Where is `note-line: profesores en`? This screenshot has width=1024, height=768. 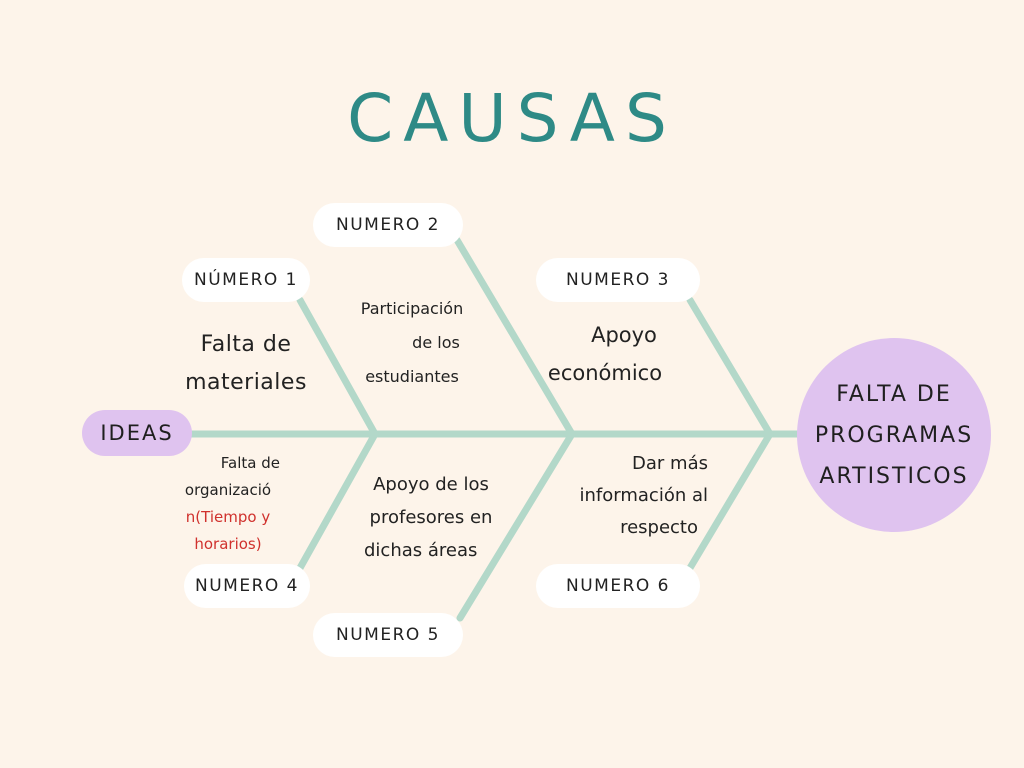
note-line: profesores en is located at coordinates (431, 517).